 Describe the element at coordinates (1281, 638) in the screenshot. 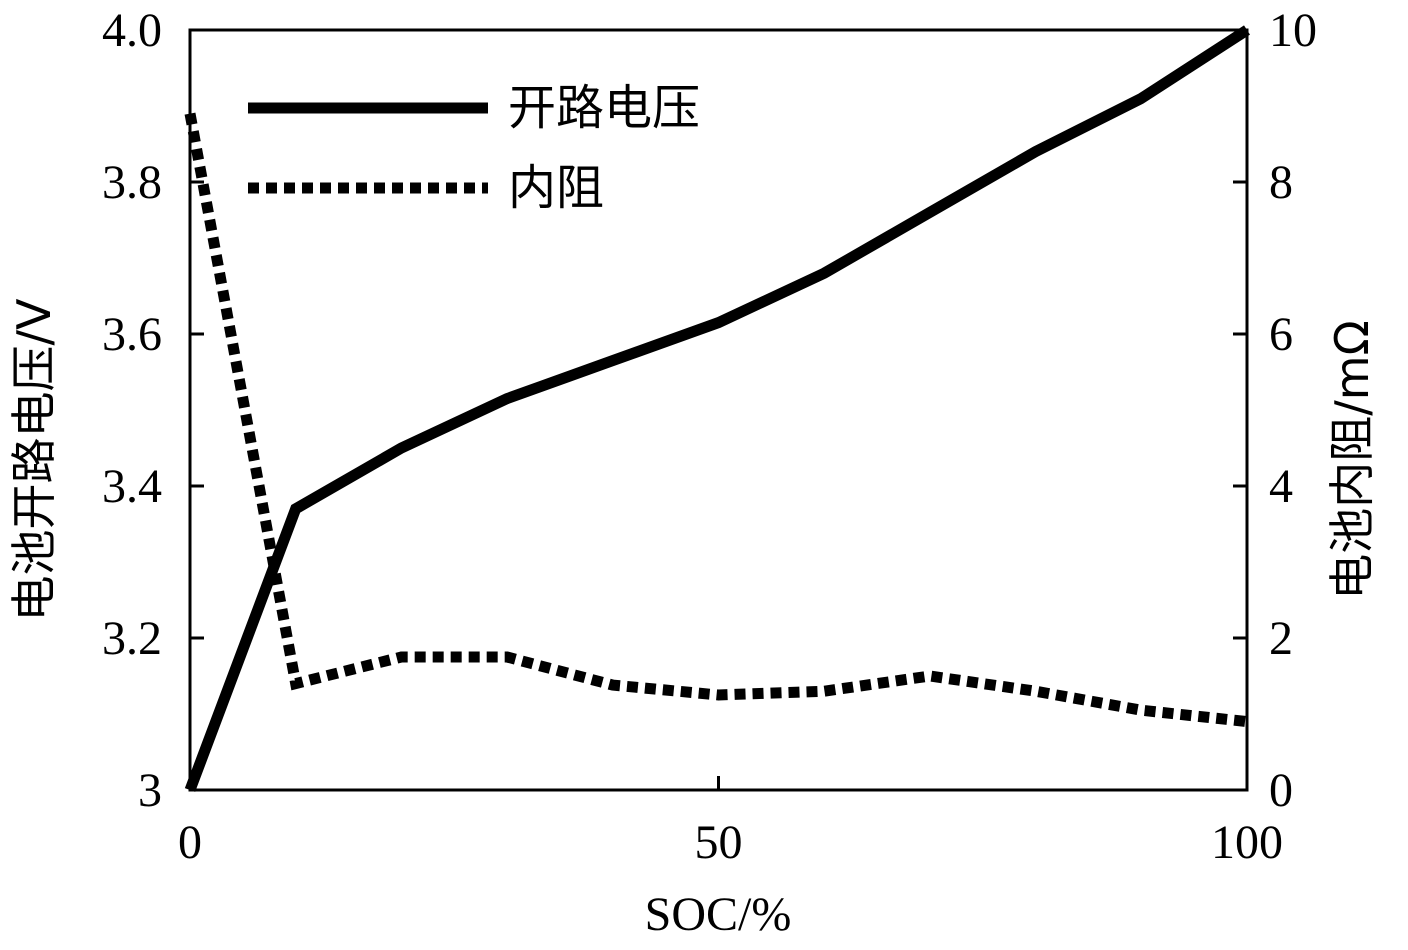

I see `y-right-tick-label: 2` at that location.